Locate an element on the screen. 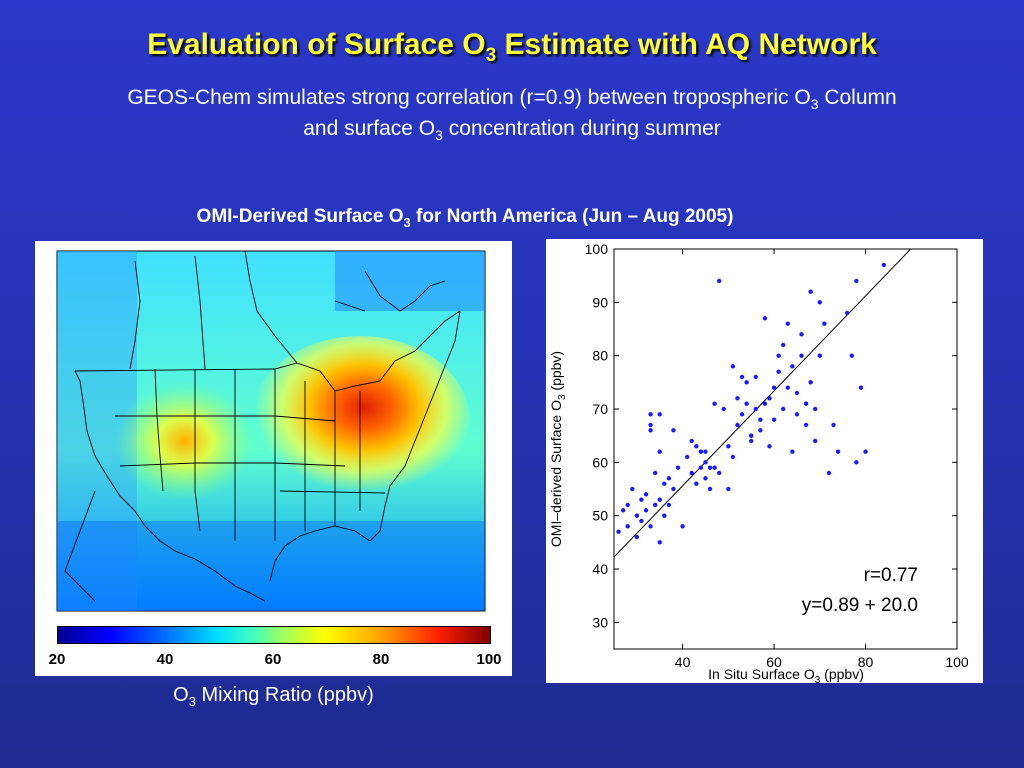 Image resolution: width=1024 pixels, height=768 pixels. fit-line-group is located at coordinates (762, 403).